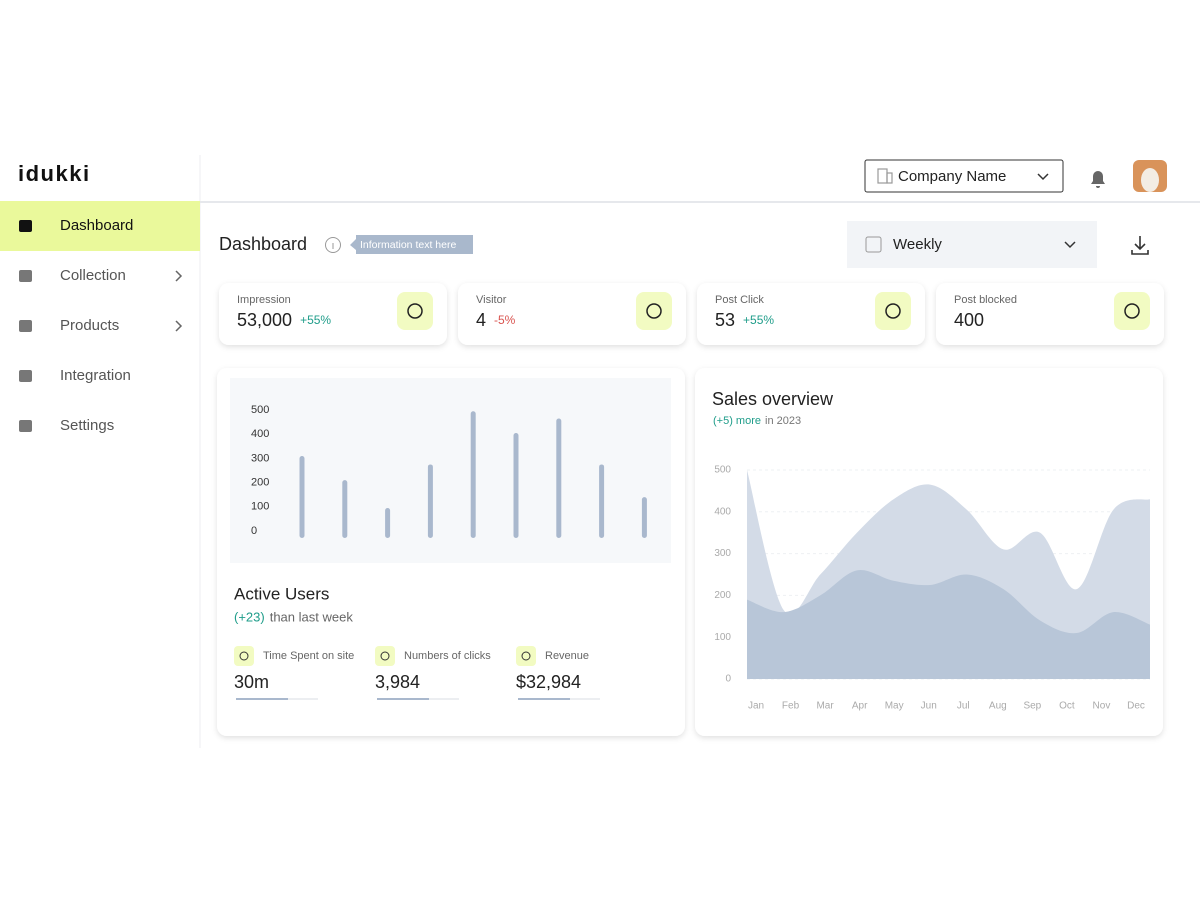  What do you see at coordinates (737, 421) in the screenshot?
I see `chart-subtitle-highlight: (+5) more` at bounding box center [737, 421].